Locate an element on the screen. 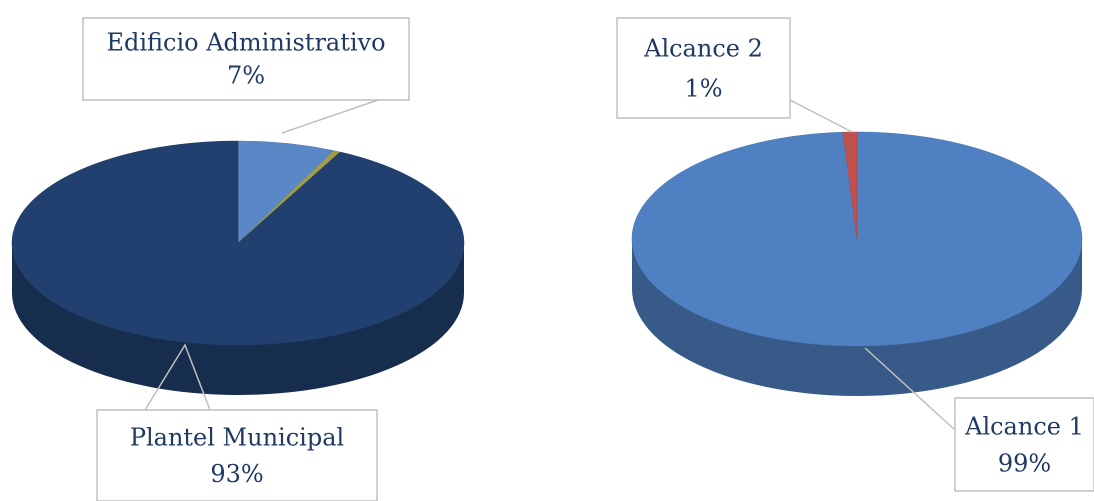 Image resolution: width=1094 pixels, height=501 pixels. slice-value-label: 99% is located at coordinates (1024, 463).